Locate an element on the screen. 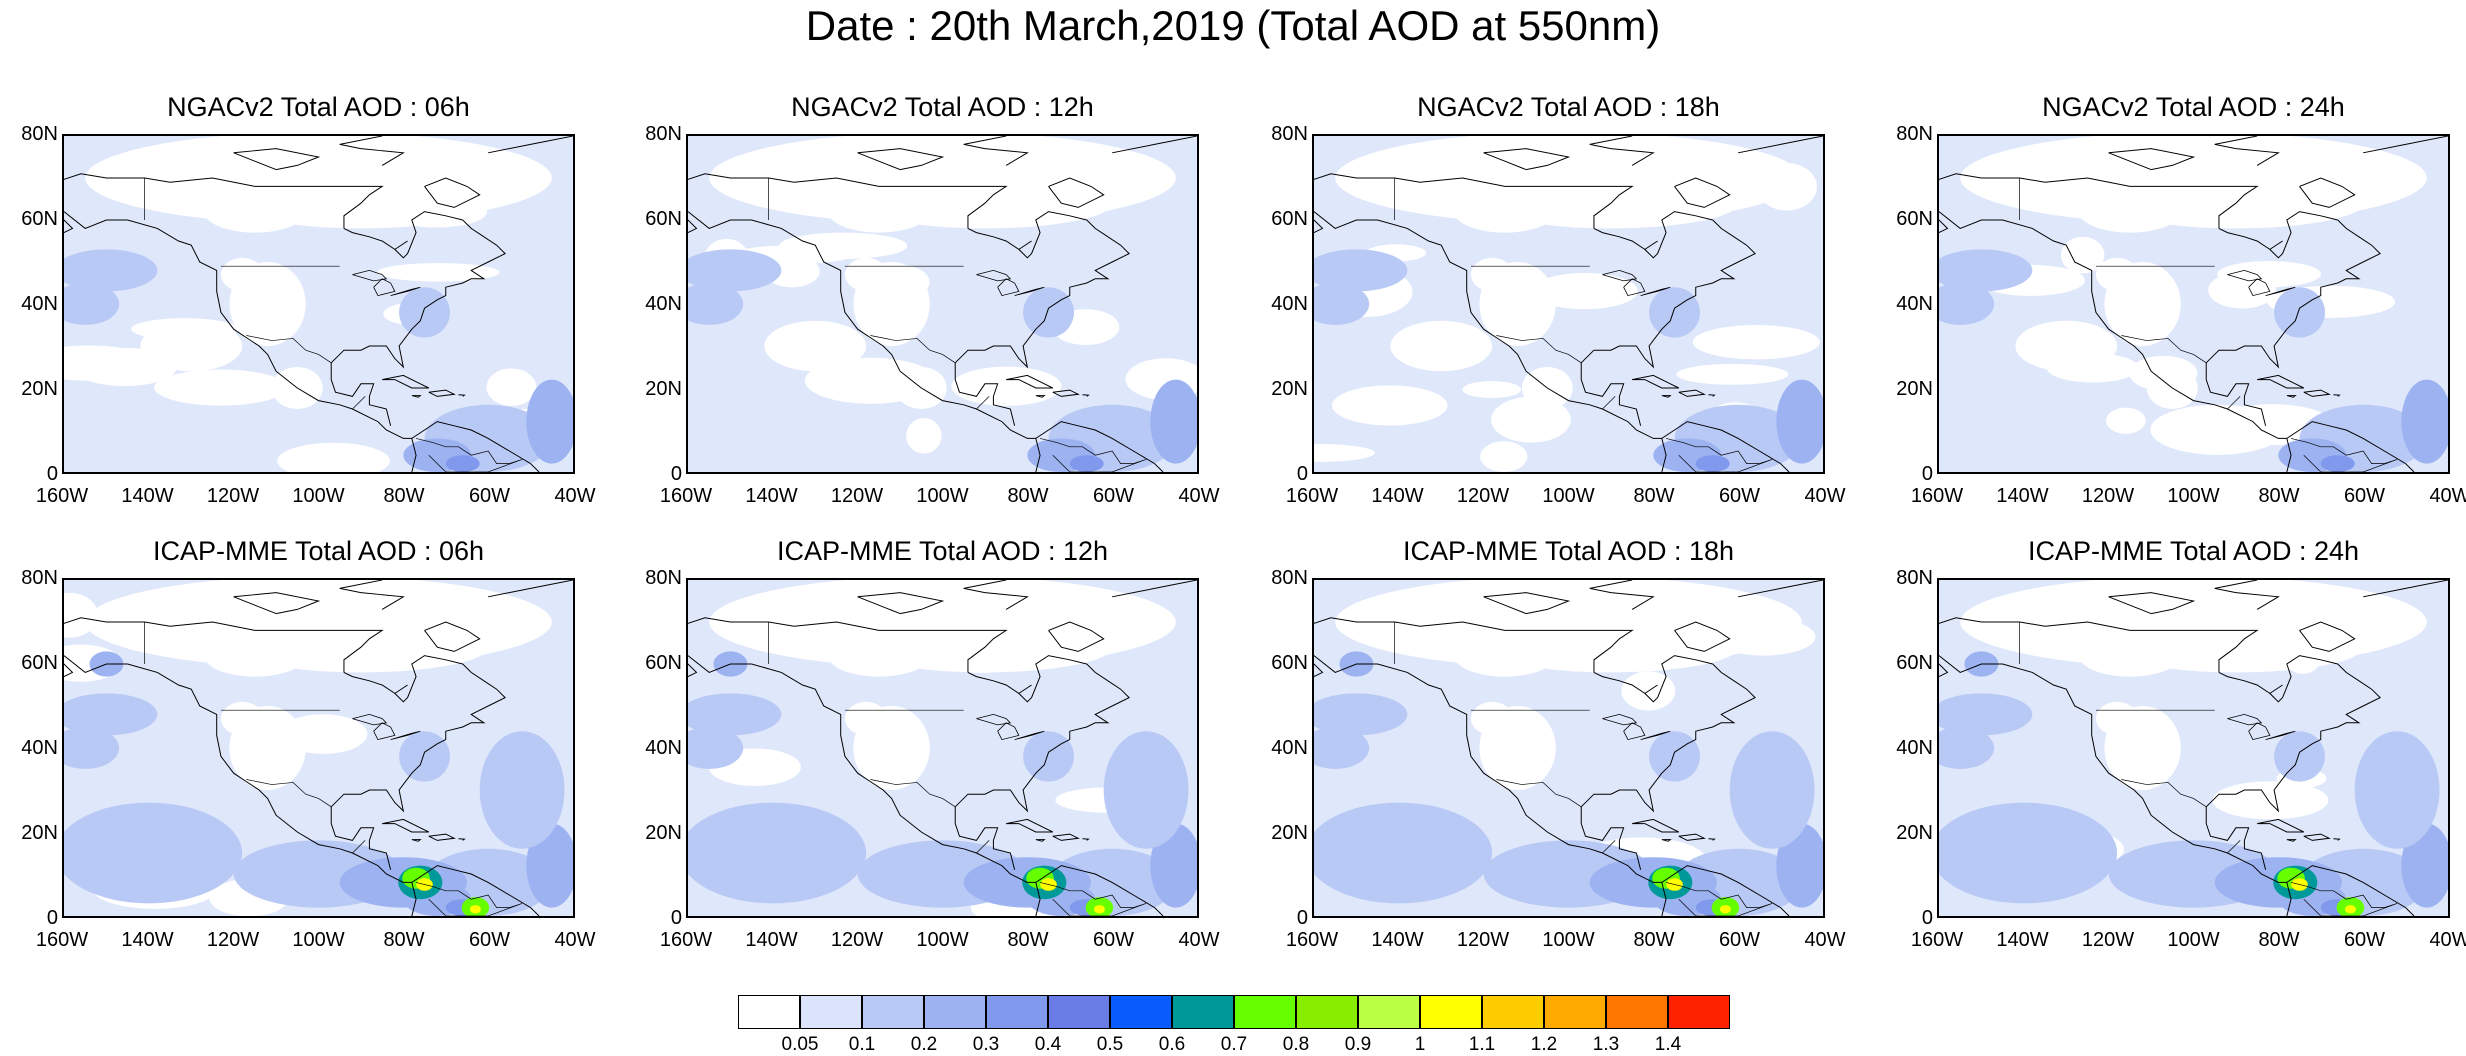  colorbar-label: 1.4 is located at coordinates (1668, 1044).